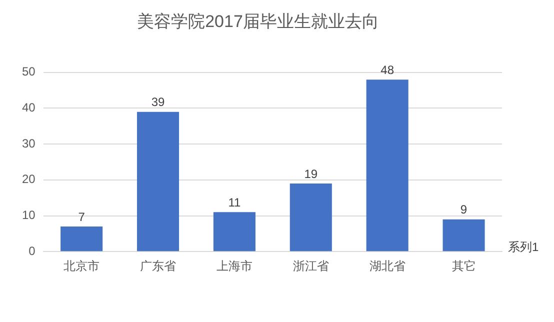 Image resolution: width=554 pixels, height=322 pixels. What do you see at coordinates (82, 217) in the screenshot?
I see `data-label: 7` at bounding box center [82, 217].